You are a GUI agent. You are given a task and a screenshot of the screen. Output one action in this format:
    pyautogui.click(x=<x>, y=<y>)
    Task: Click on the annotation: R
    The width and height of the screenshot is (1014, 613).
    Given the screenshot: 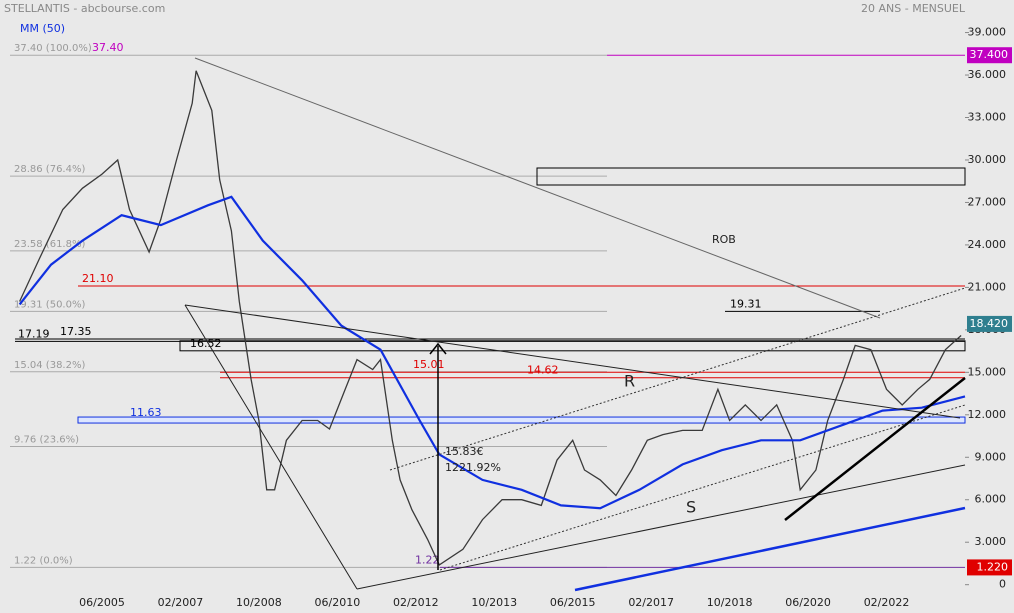 What is the action you would take?
    pyautogui.click(x=629, y=381)
    